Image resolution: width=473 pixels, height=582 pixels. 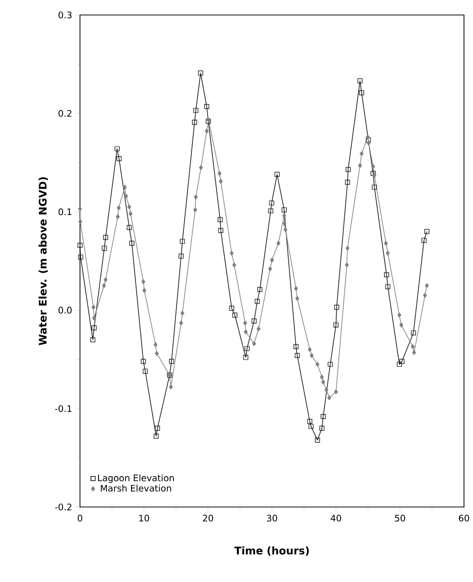 What do you see at coordinates (336, 518) in the screenshot?
I see `x-tick-label: 40` at bounding box center [336, 518].